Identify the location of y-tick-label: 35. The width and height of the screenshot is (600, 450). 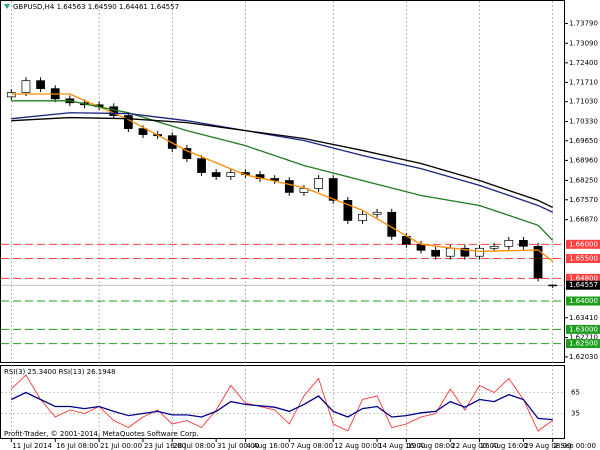
(575, 414).